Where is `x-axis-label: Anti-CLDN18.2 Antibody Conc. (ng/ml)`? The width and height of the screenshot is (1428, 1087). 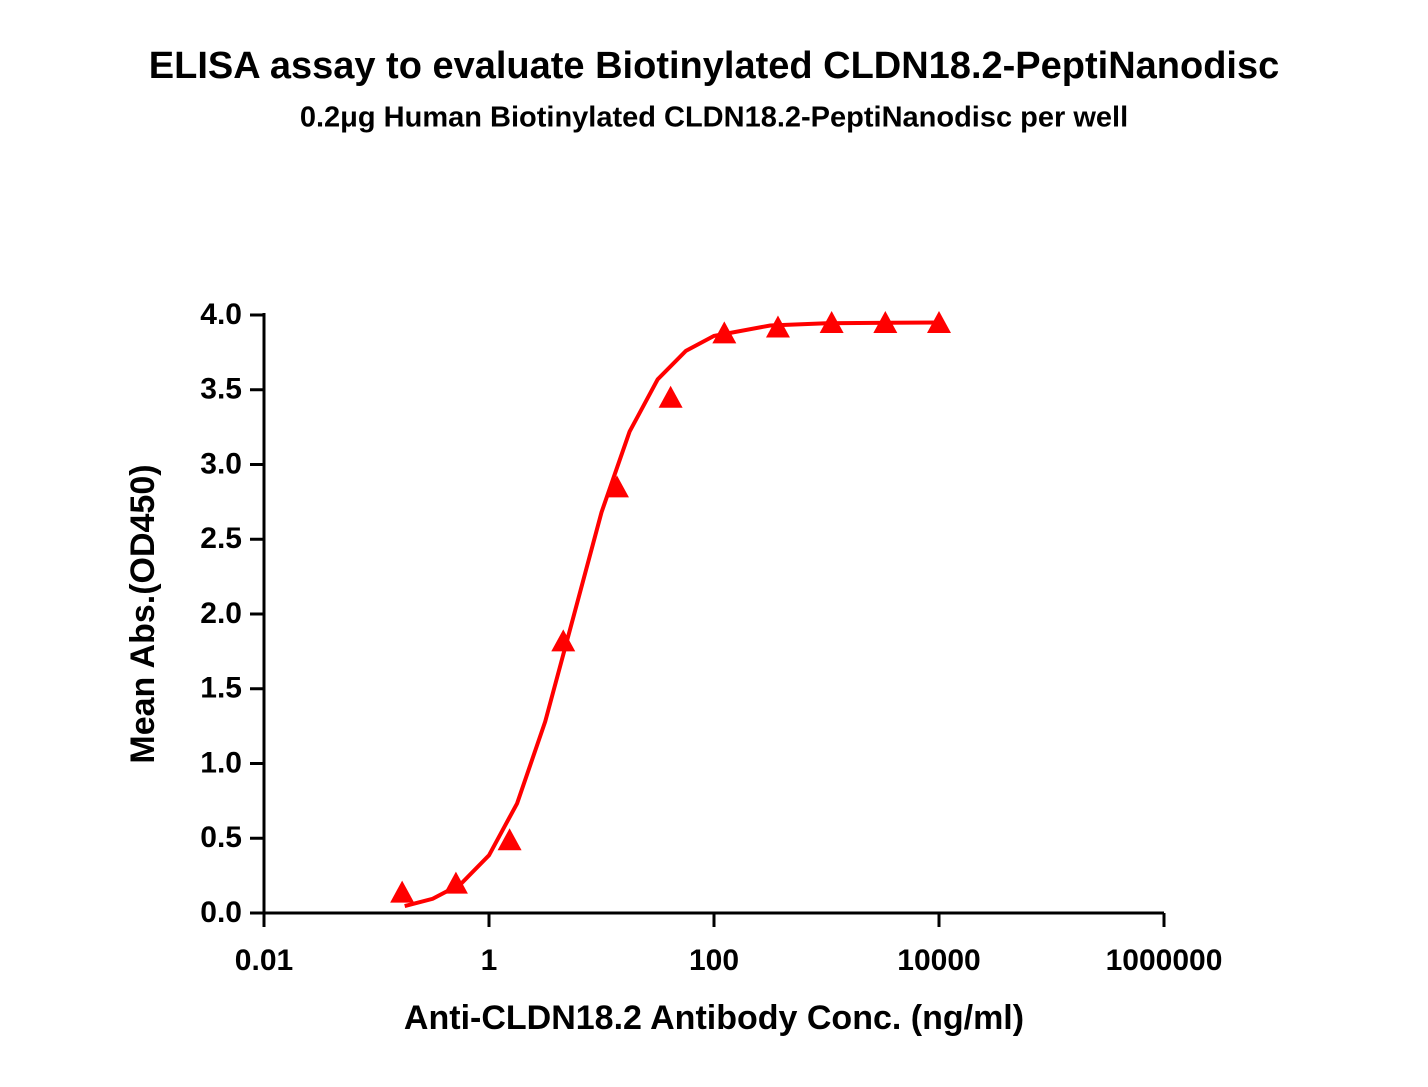
x-axis-label: Anti-CLDN18.2 Antibody Conc. (ng/ml) is located at coordinates (714, 1018).